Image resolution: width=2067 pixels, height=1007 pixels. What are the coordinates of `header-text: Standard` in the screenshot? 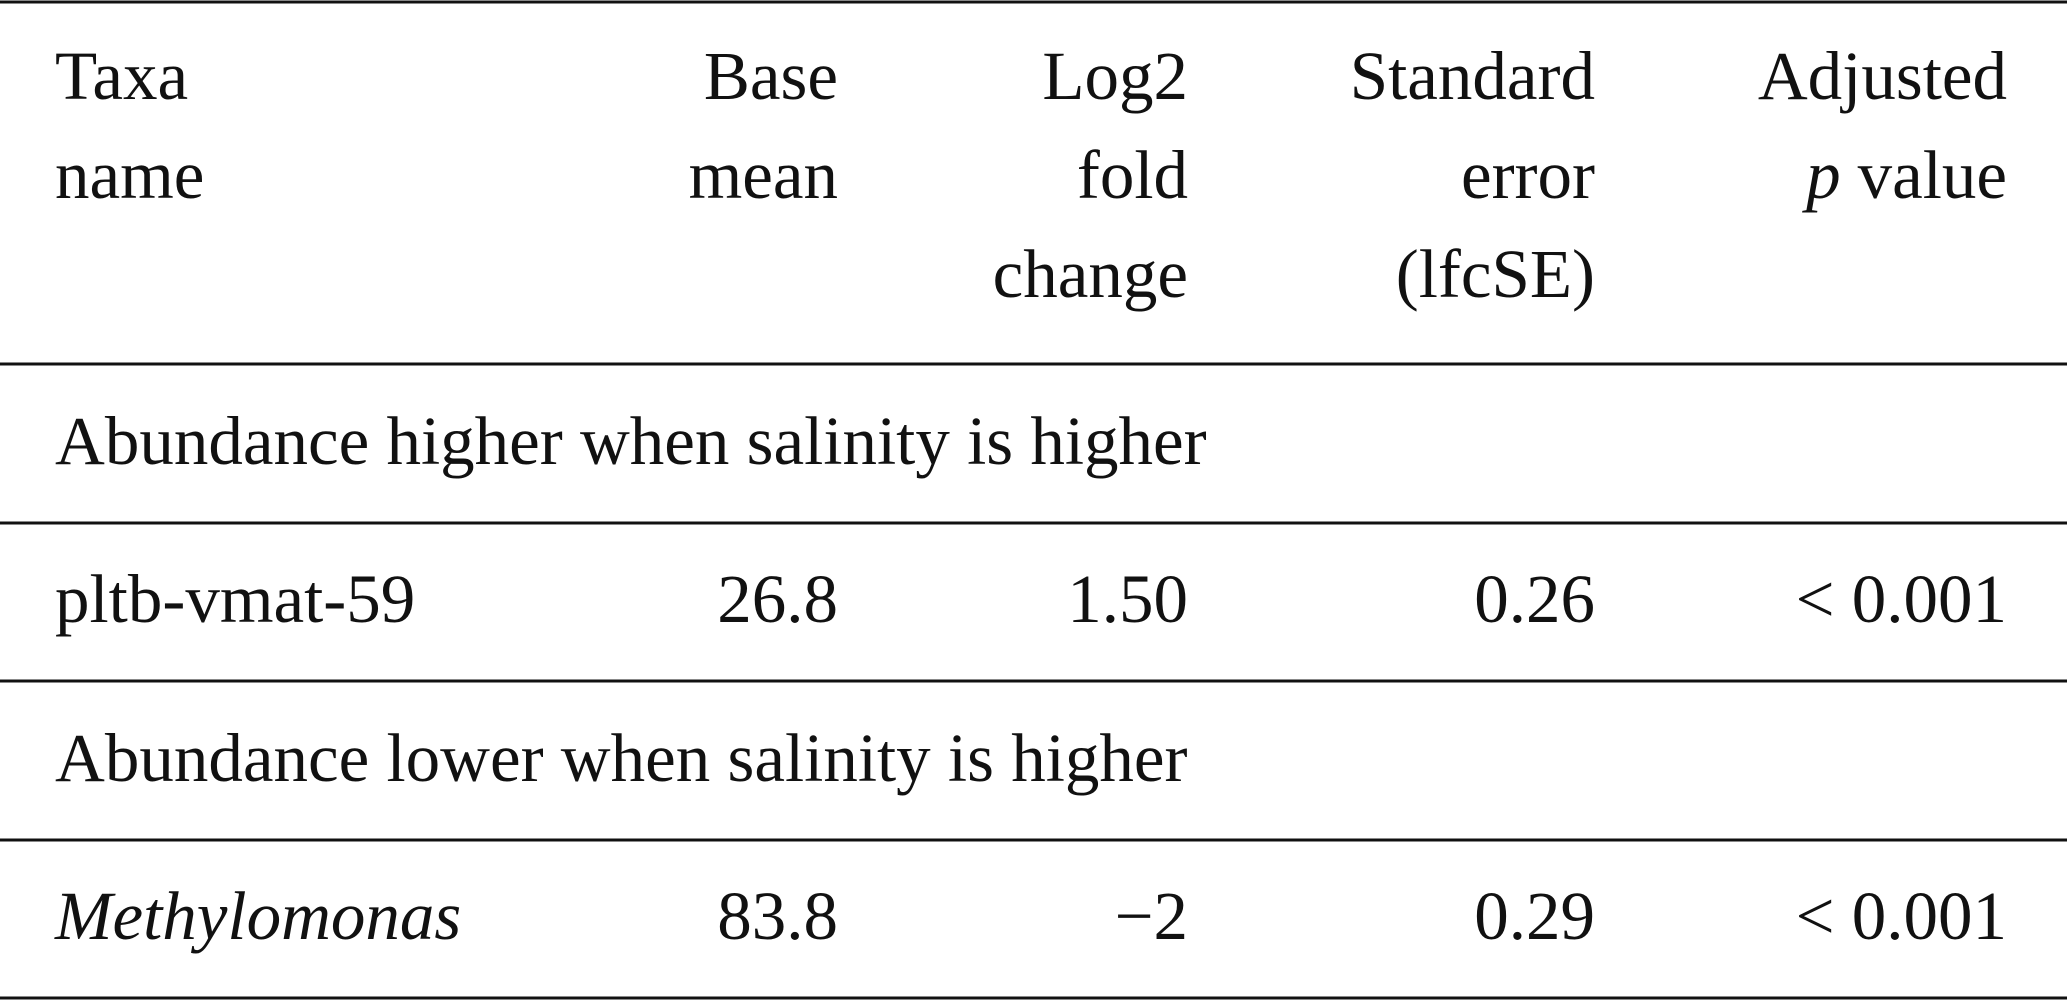 It's located at (1472, 76).